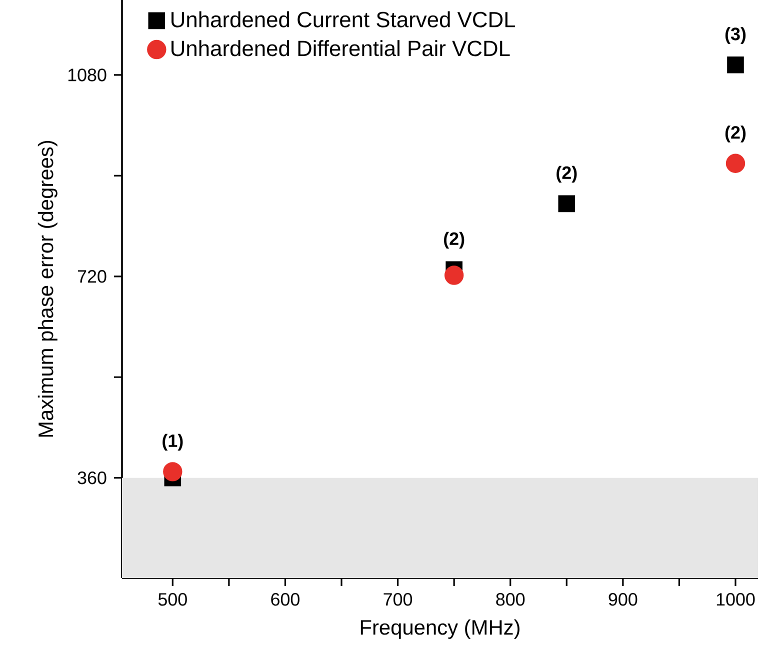 The image size is (767, 667). Describe the element at coordinates (341, 48) in the screenshot. I see `legend-label: Unhardened Differential Pair VCDL` at that location.